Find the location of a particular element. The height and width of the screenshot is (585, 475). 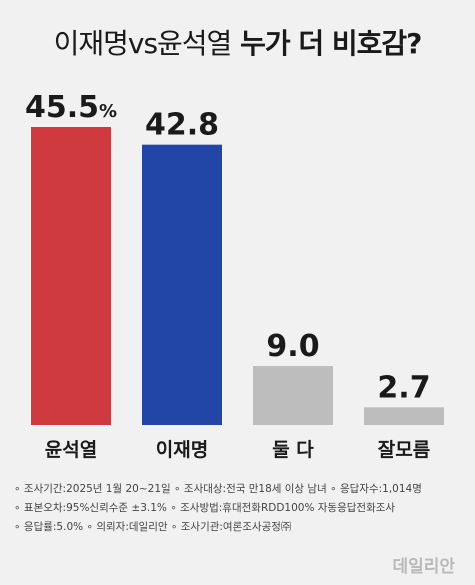

chart-title: 이재명vs윤석열 누가 더 비호감? is located at coordinates (237, 42).